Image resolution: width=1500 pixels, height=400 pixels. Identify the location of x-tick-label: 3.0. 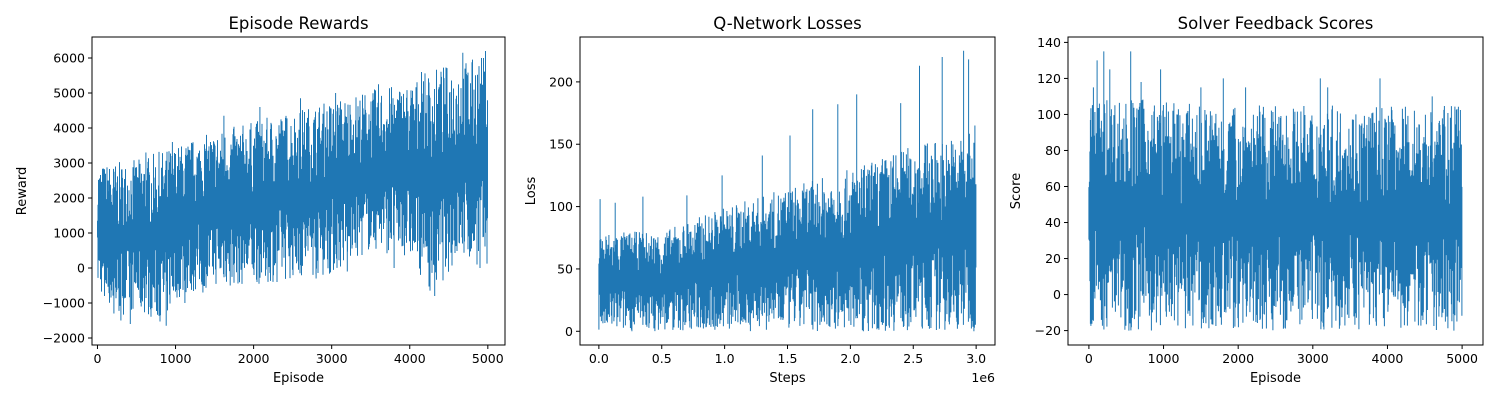
(976, 358).